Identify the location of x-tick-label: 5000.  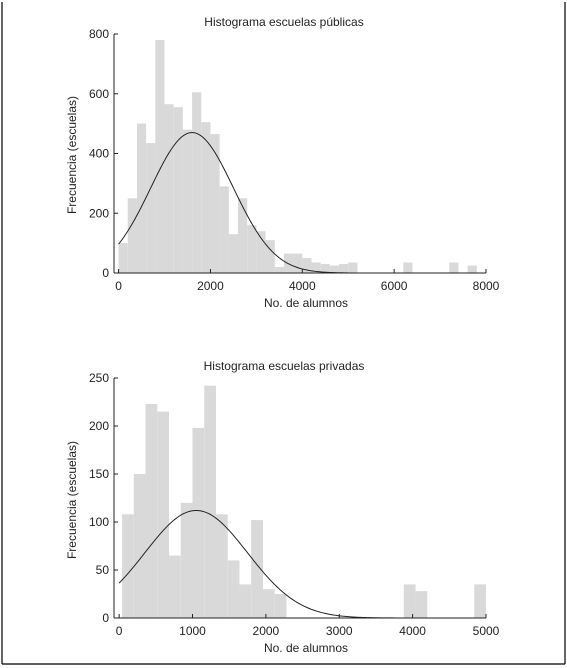
(486, 631).